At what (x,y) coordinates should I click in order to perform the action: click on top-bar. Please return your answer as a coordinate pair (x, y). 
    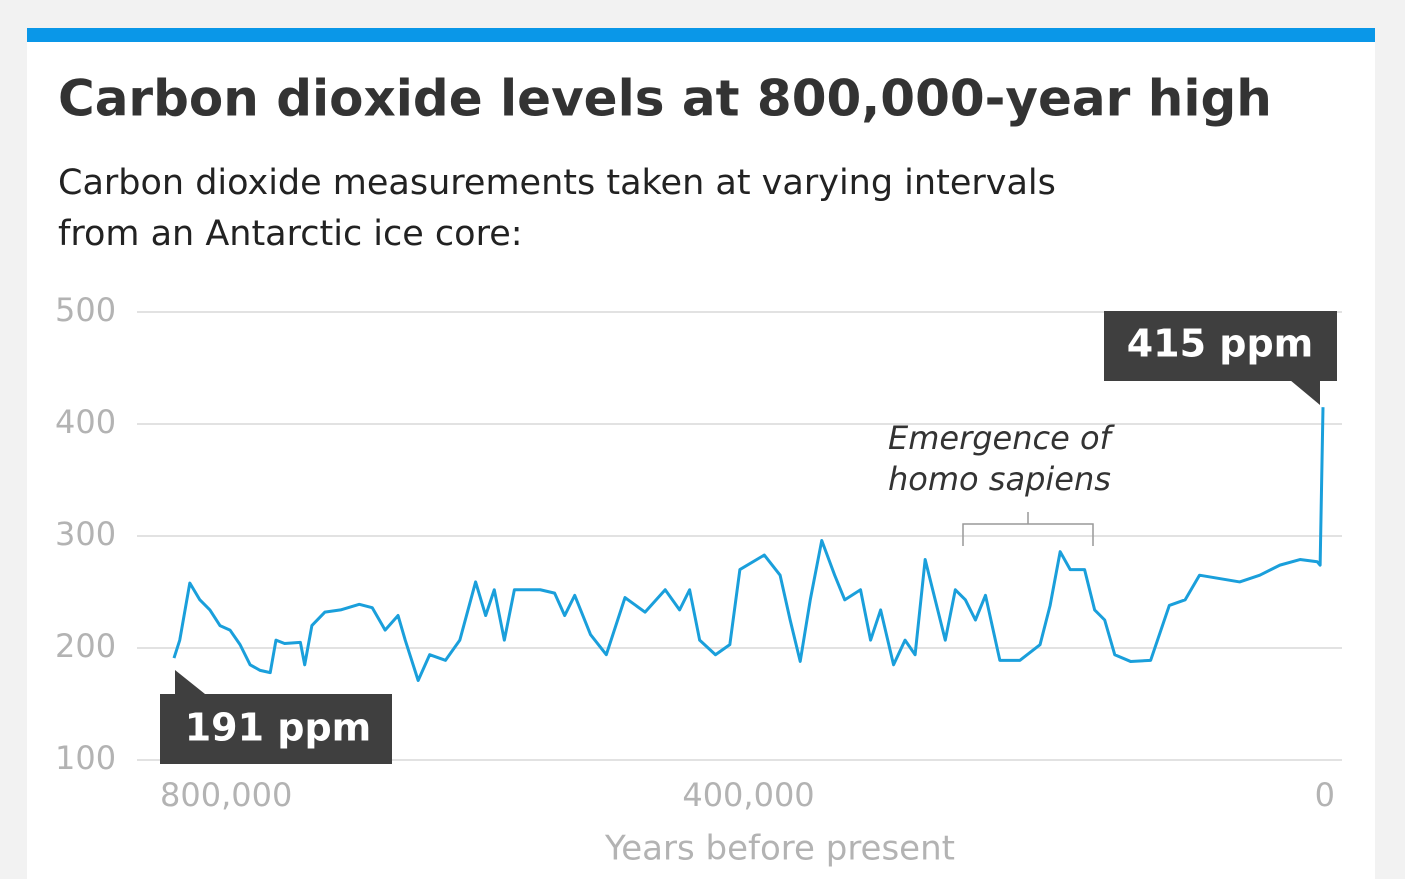
    Looking at the image, I should click on (701, 35).